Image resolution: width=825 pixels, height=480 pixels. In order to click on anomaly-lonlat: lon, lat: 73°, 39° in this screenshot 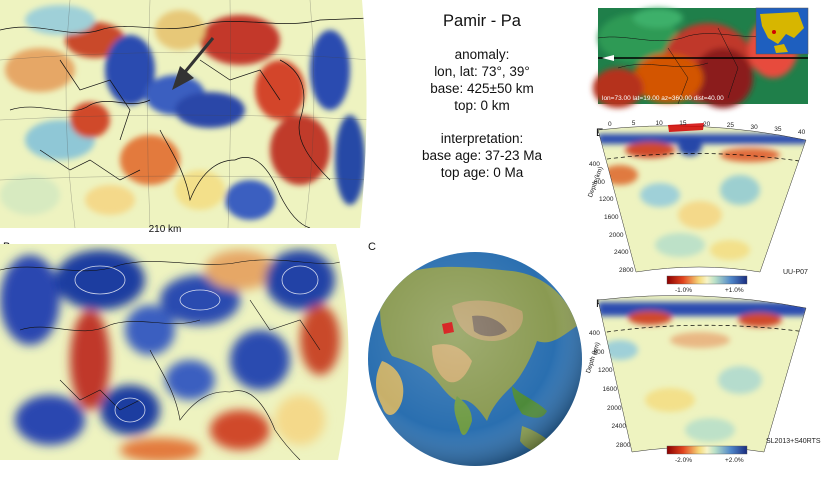, I will do `click(482, 71)`.